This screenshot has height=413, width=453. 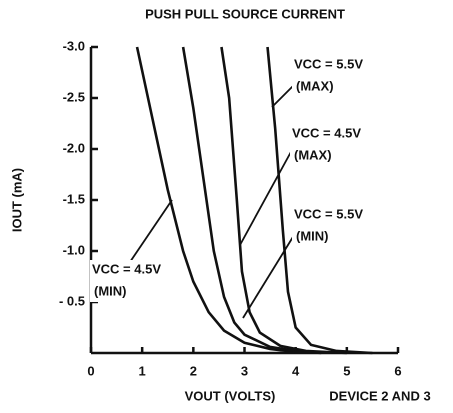 What do you see at coordinates (74, 147) in the screenshot?
I see `y-tick-label: -2.0` at bounding box center [74, 147].